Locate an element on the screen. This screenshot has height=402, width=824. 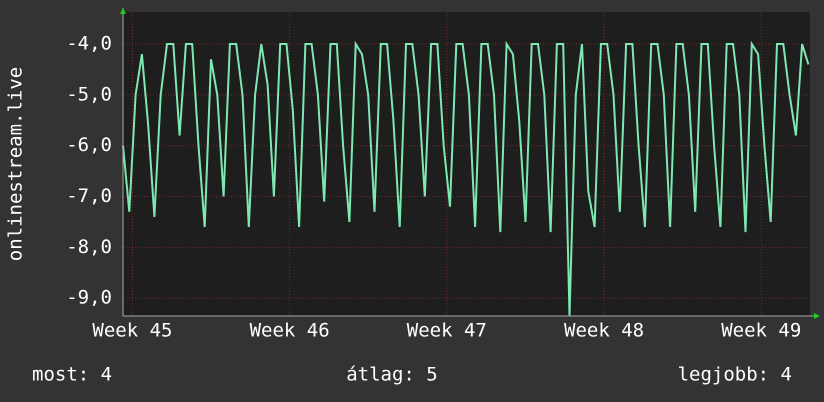
y-tick-label: -5,0 is located at coordinates (89, 94).